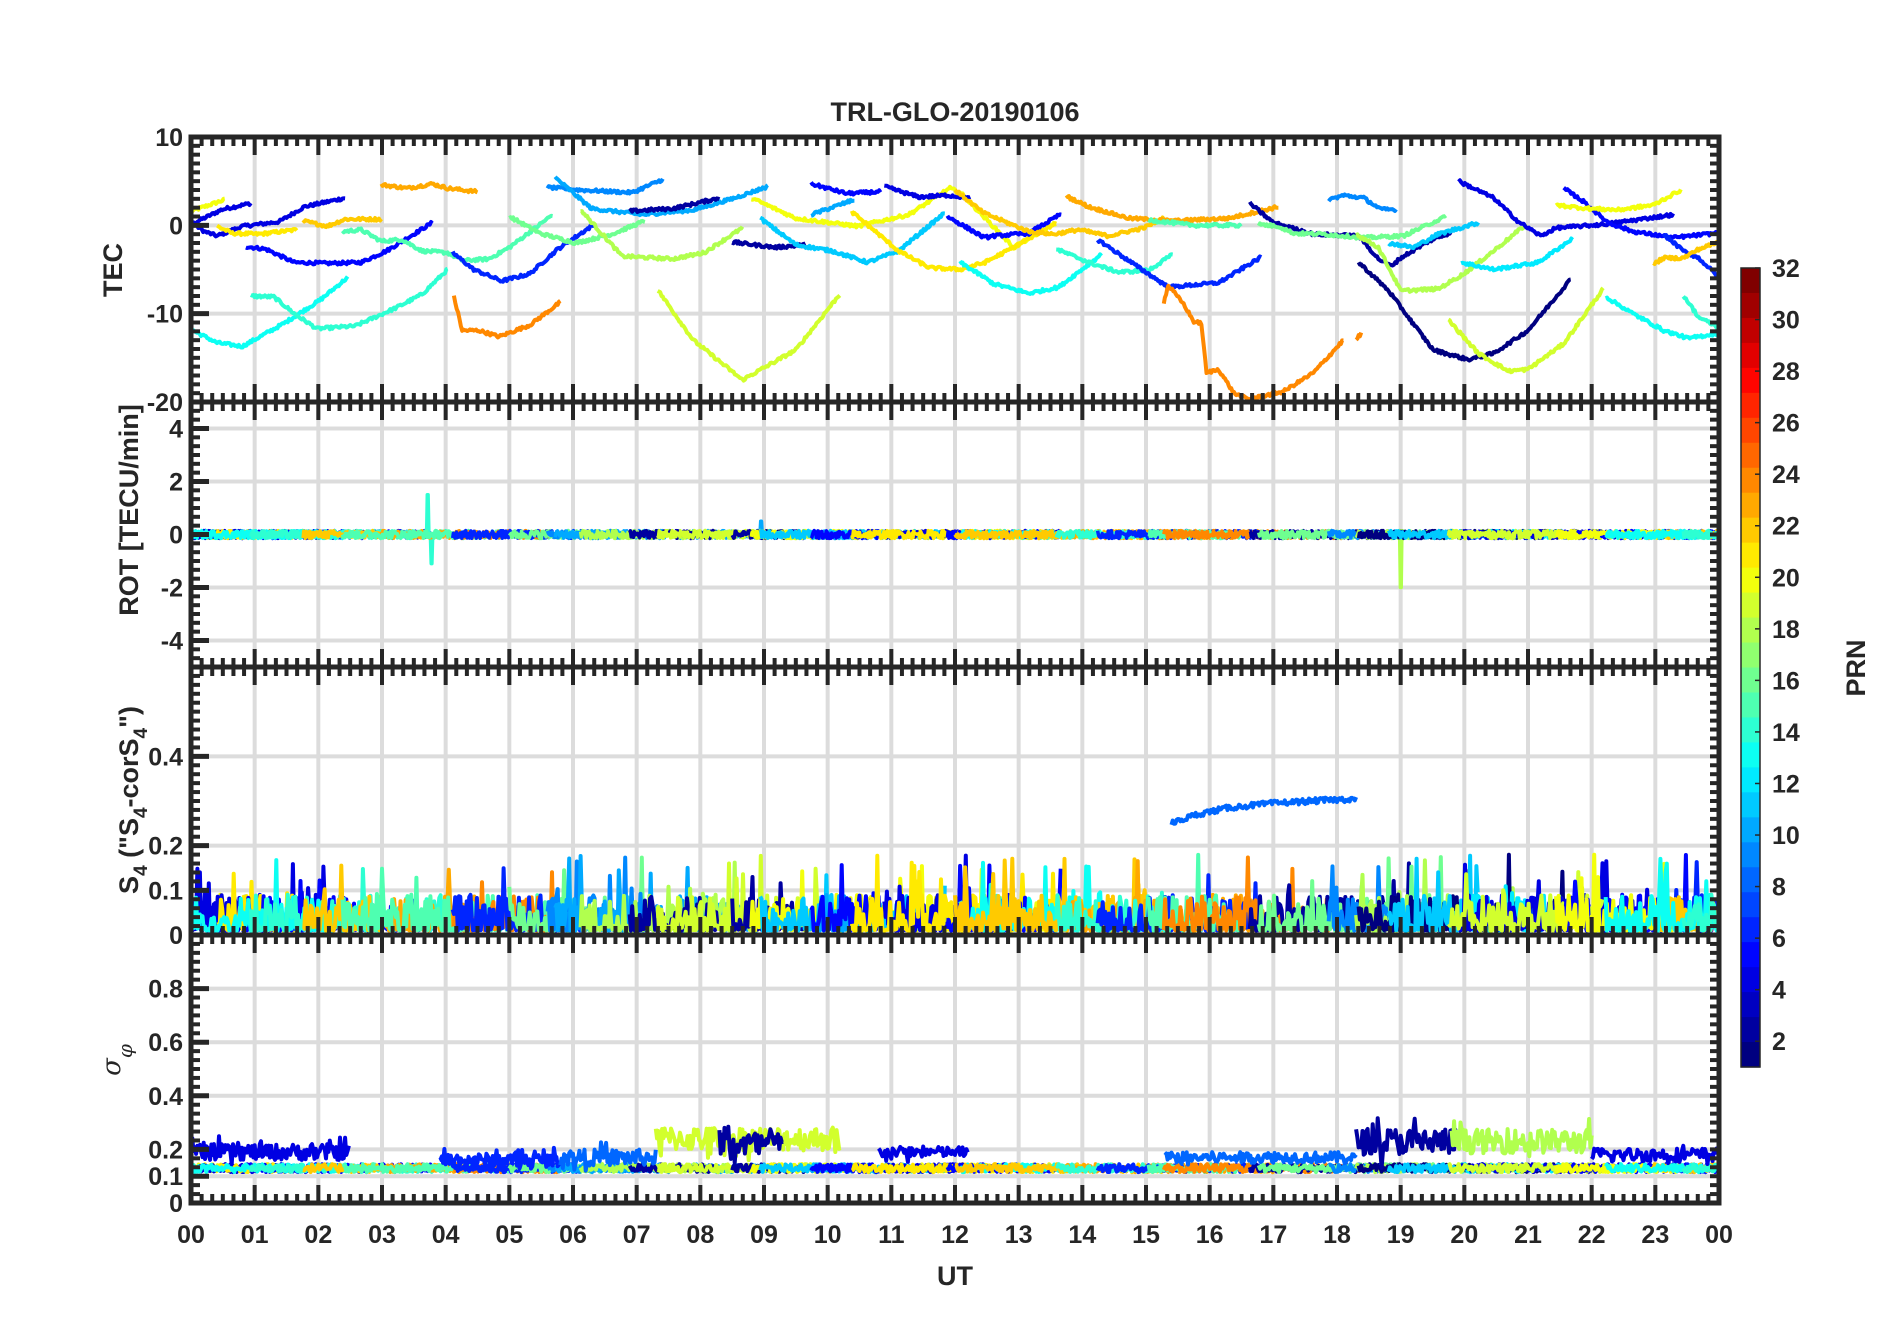 This screenshot has width=1902, height=1330. Describe the element at coordinates (1786, 578) in the screenshot. I see `colorbar-tick-label: 20` at that location.